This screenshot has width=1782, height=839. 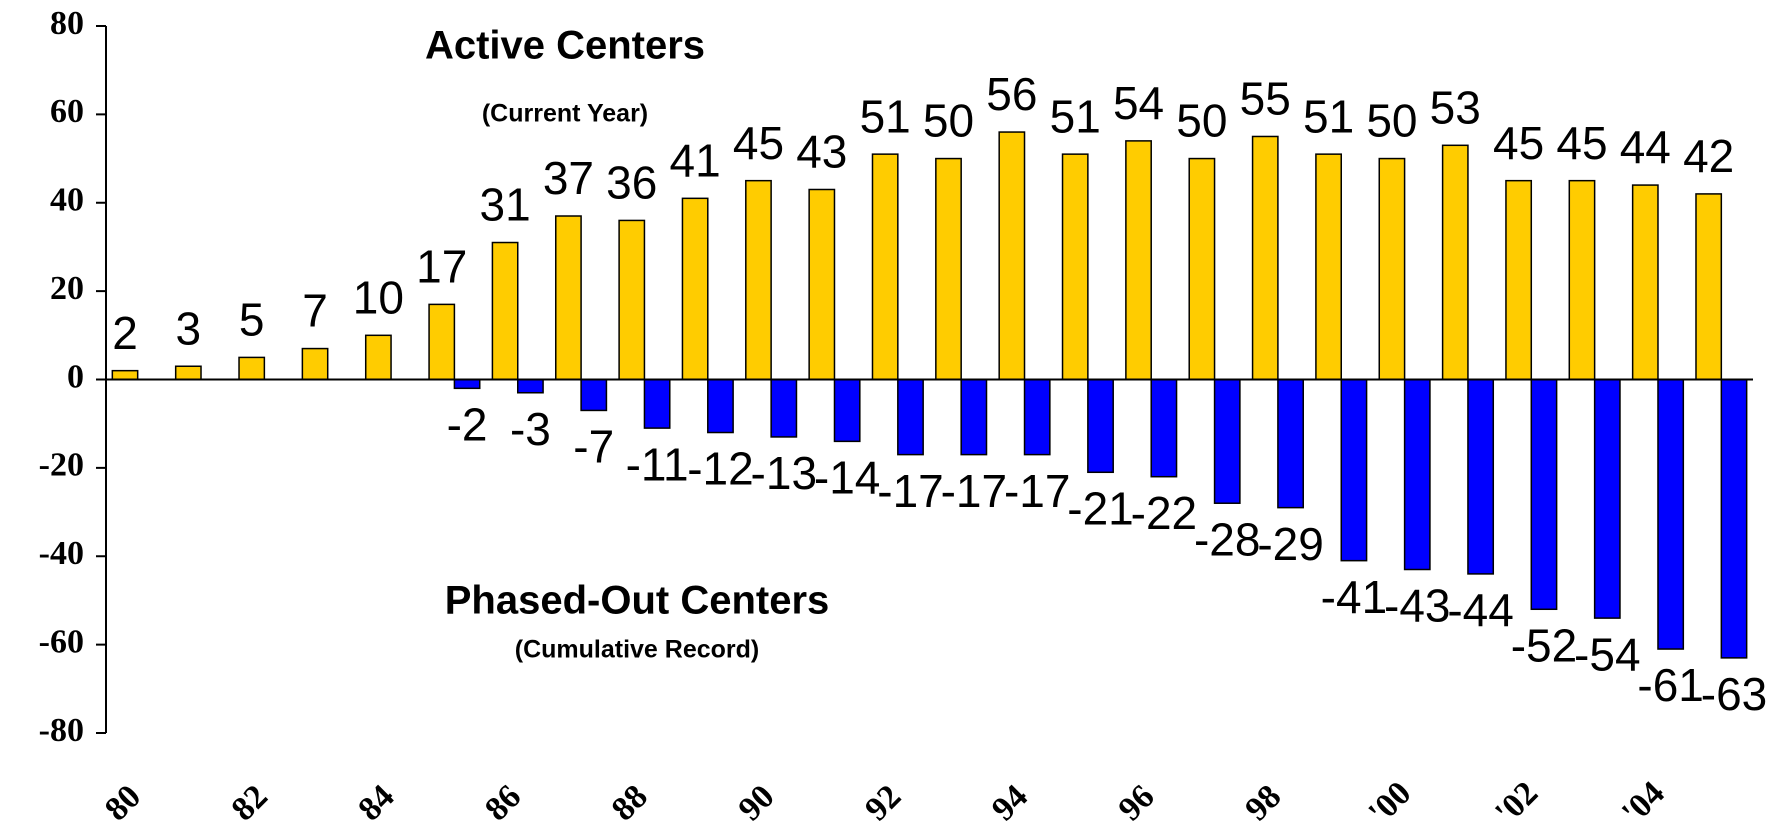 I want to click on y-tick-label: 20, so click(x=67, y=288).